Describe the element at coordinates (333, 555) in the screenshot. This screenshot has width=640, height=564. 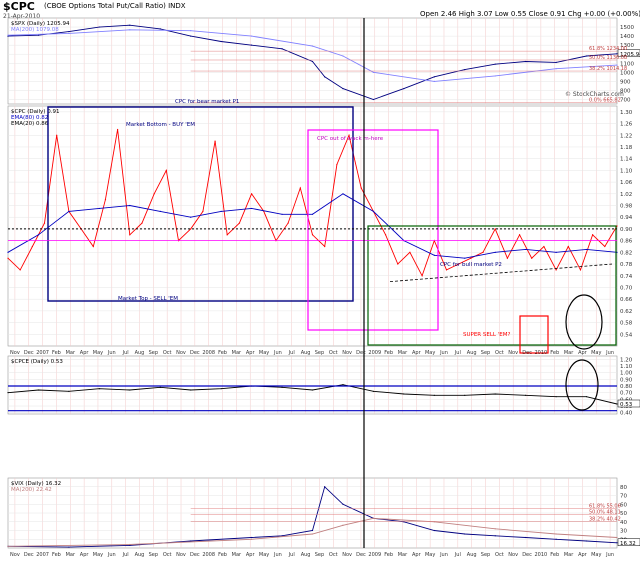
I see `vix-x-tick-label: Oct` at that location.